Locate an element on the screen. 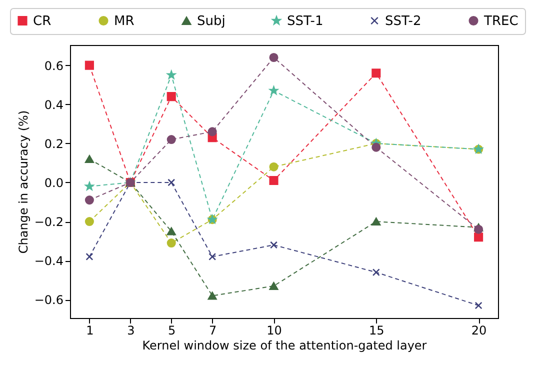  x-tick-label: 7 is located at coordinates (213, 331).